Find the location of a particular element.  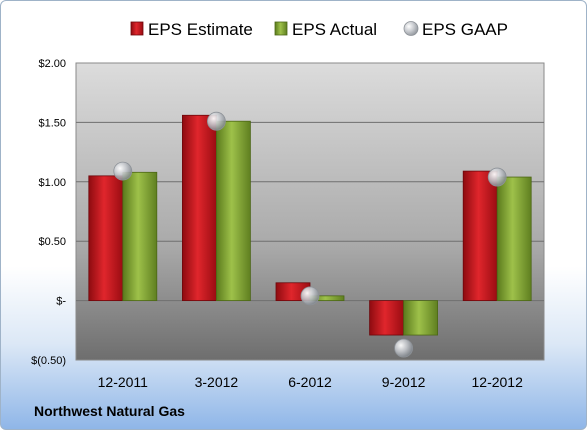

company-name: Northwest Natural Gas is located at coordinates (109, 411).